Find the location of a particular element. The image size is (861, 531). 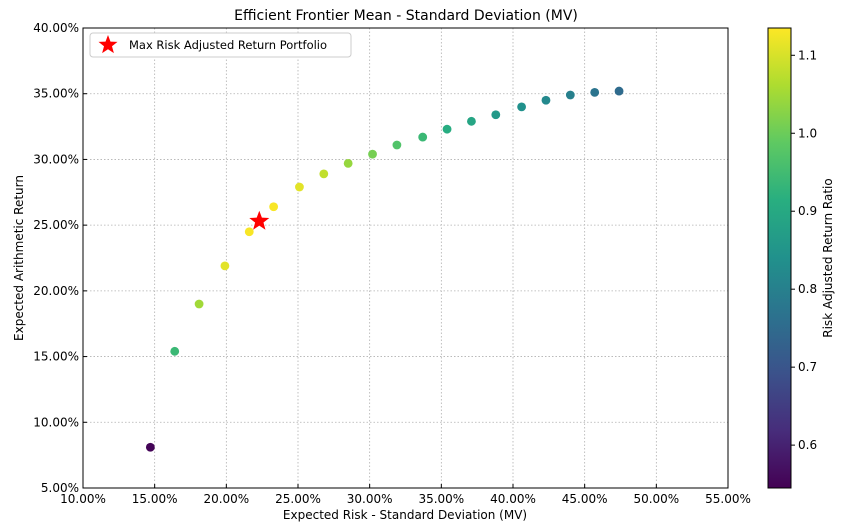

x-tick-label: 35.00% is located at coordinates (441, 499).